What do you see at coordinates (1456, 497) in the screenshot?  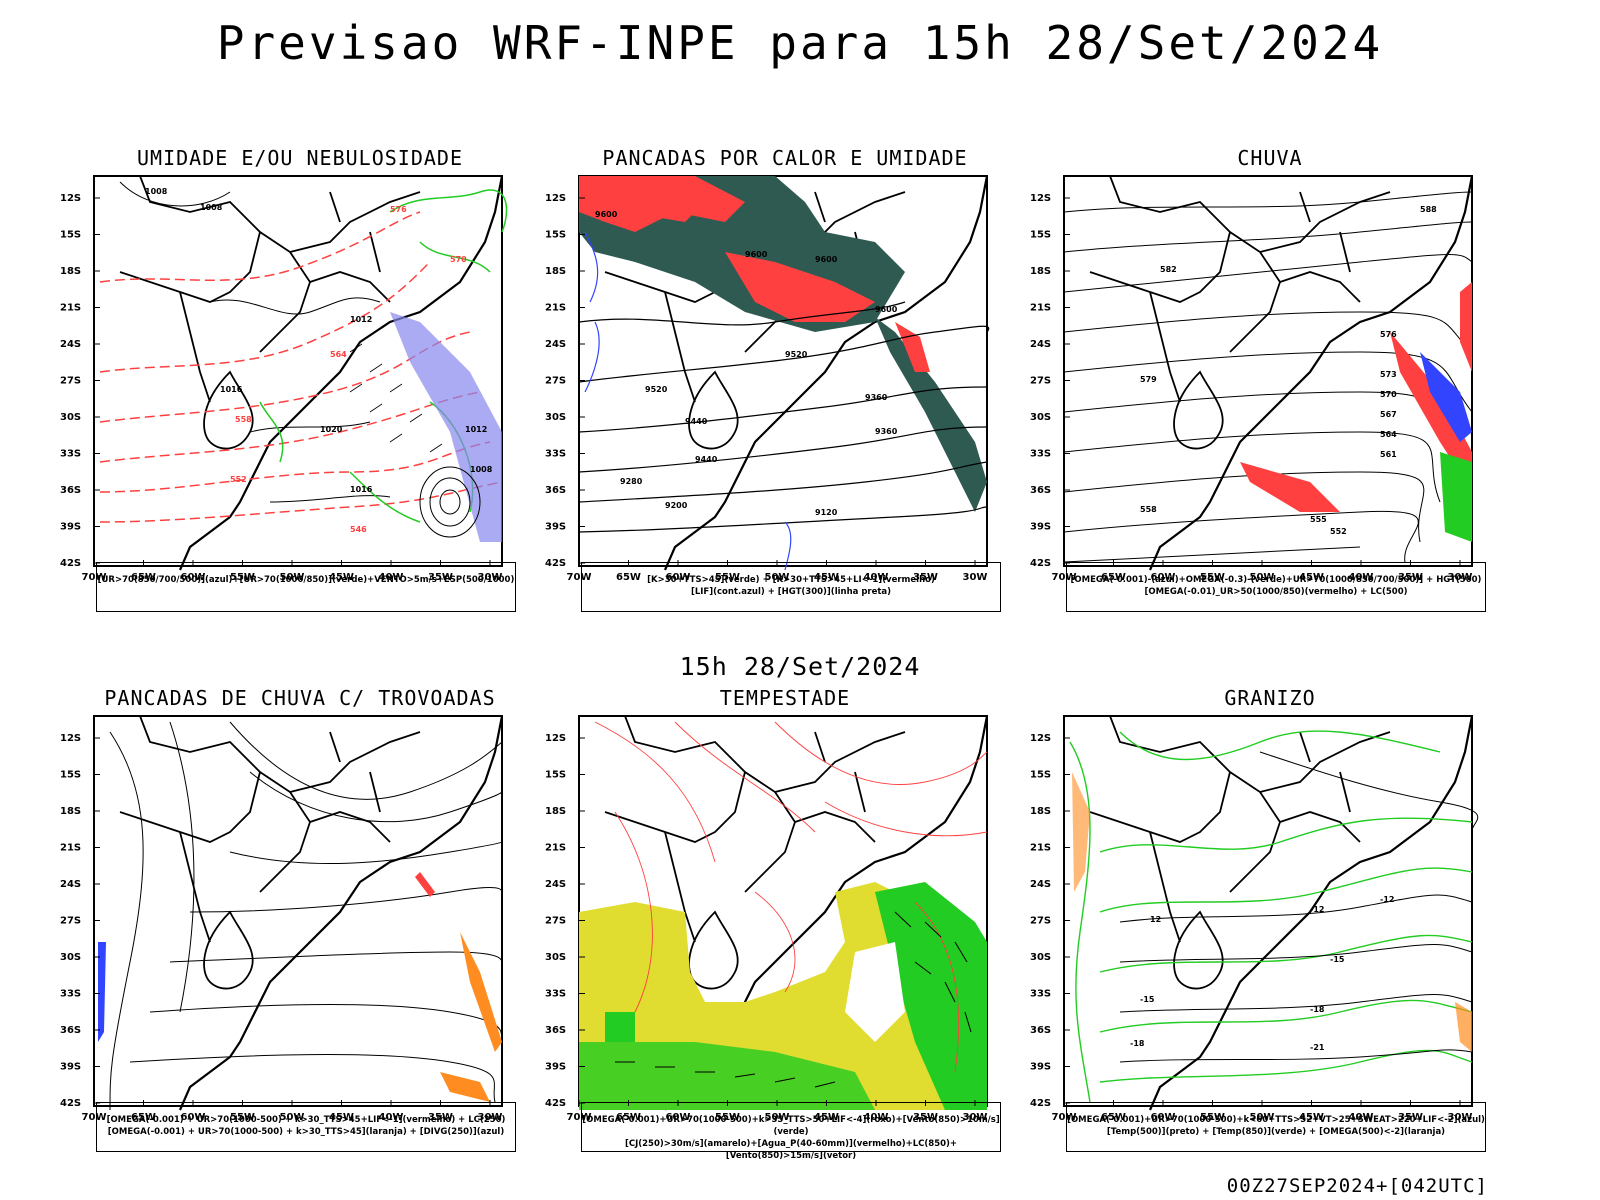 I see `rain-green` at bounding box center [1456, 497].